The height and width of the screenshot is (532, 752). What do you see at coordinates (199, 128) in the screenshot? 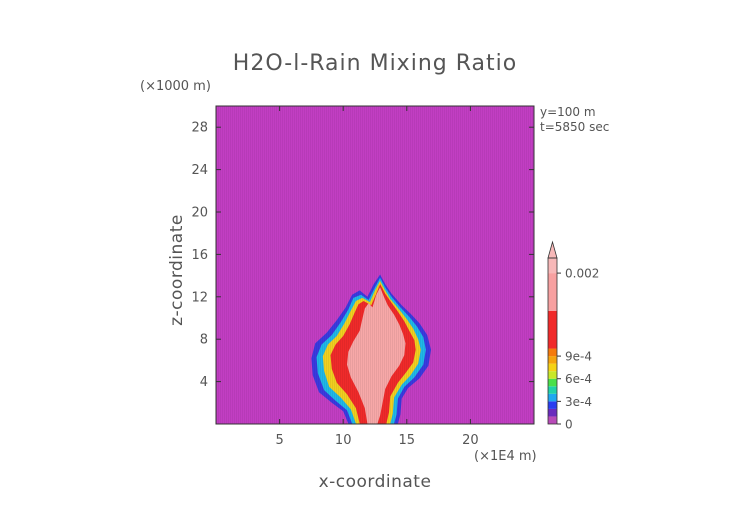
I see `y-tick-label: 28` at bounding box center [199, 128].